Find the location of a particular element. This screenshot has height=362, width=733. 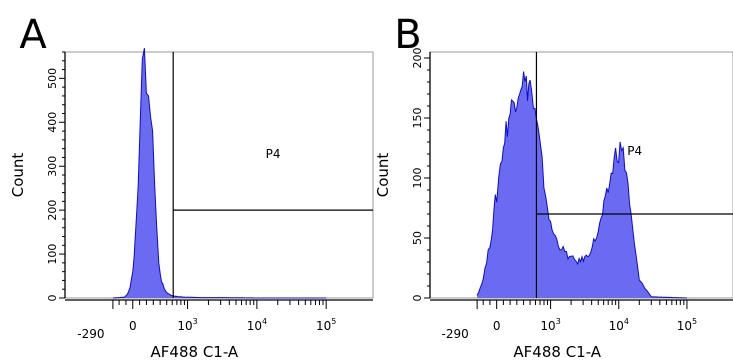

panel-letter: A is located at coordinates (33, 35).